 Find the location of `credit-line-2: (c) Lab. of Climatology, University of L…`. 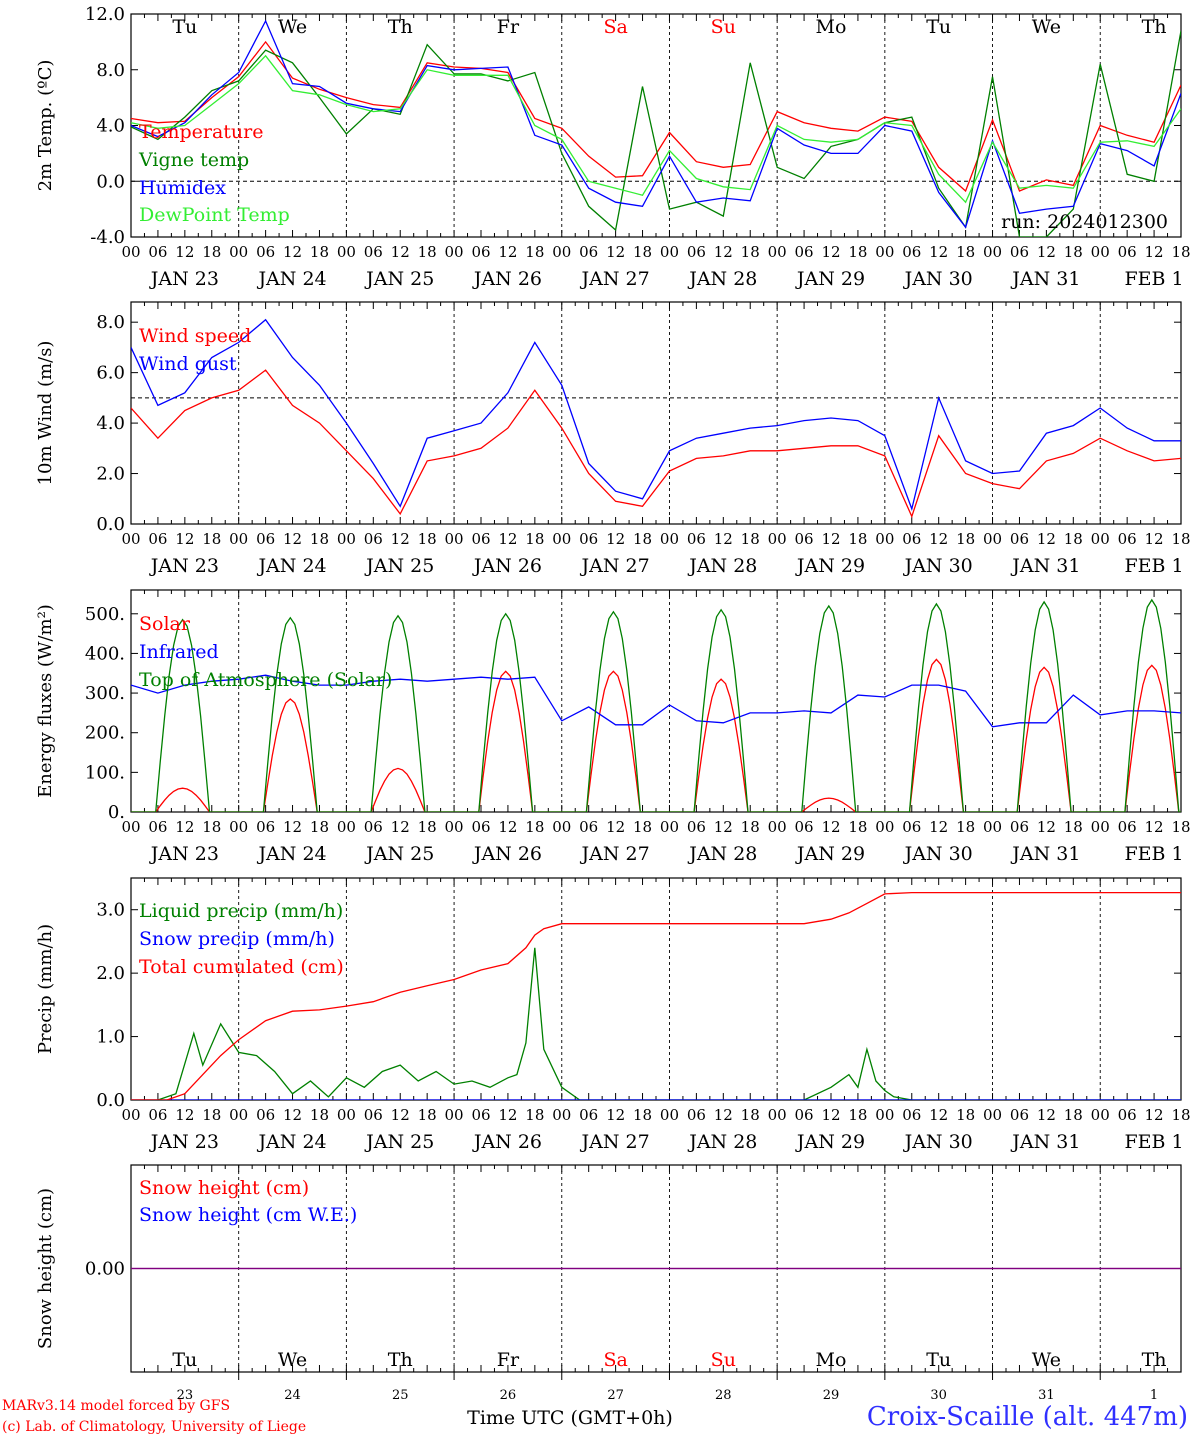

credit-line-2: (c) Lab. of Climatology, University of L… is located at coordinates (154, 1427).